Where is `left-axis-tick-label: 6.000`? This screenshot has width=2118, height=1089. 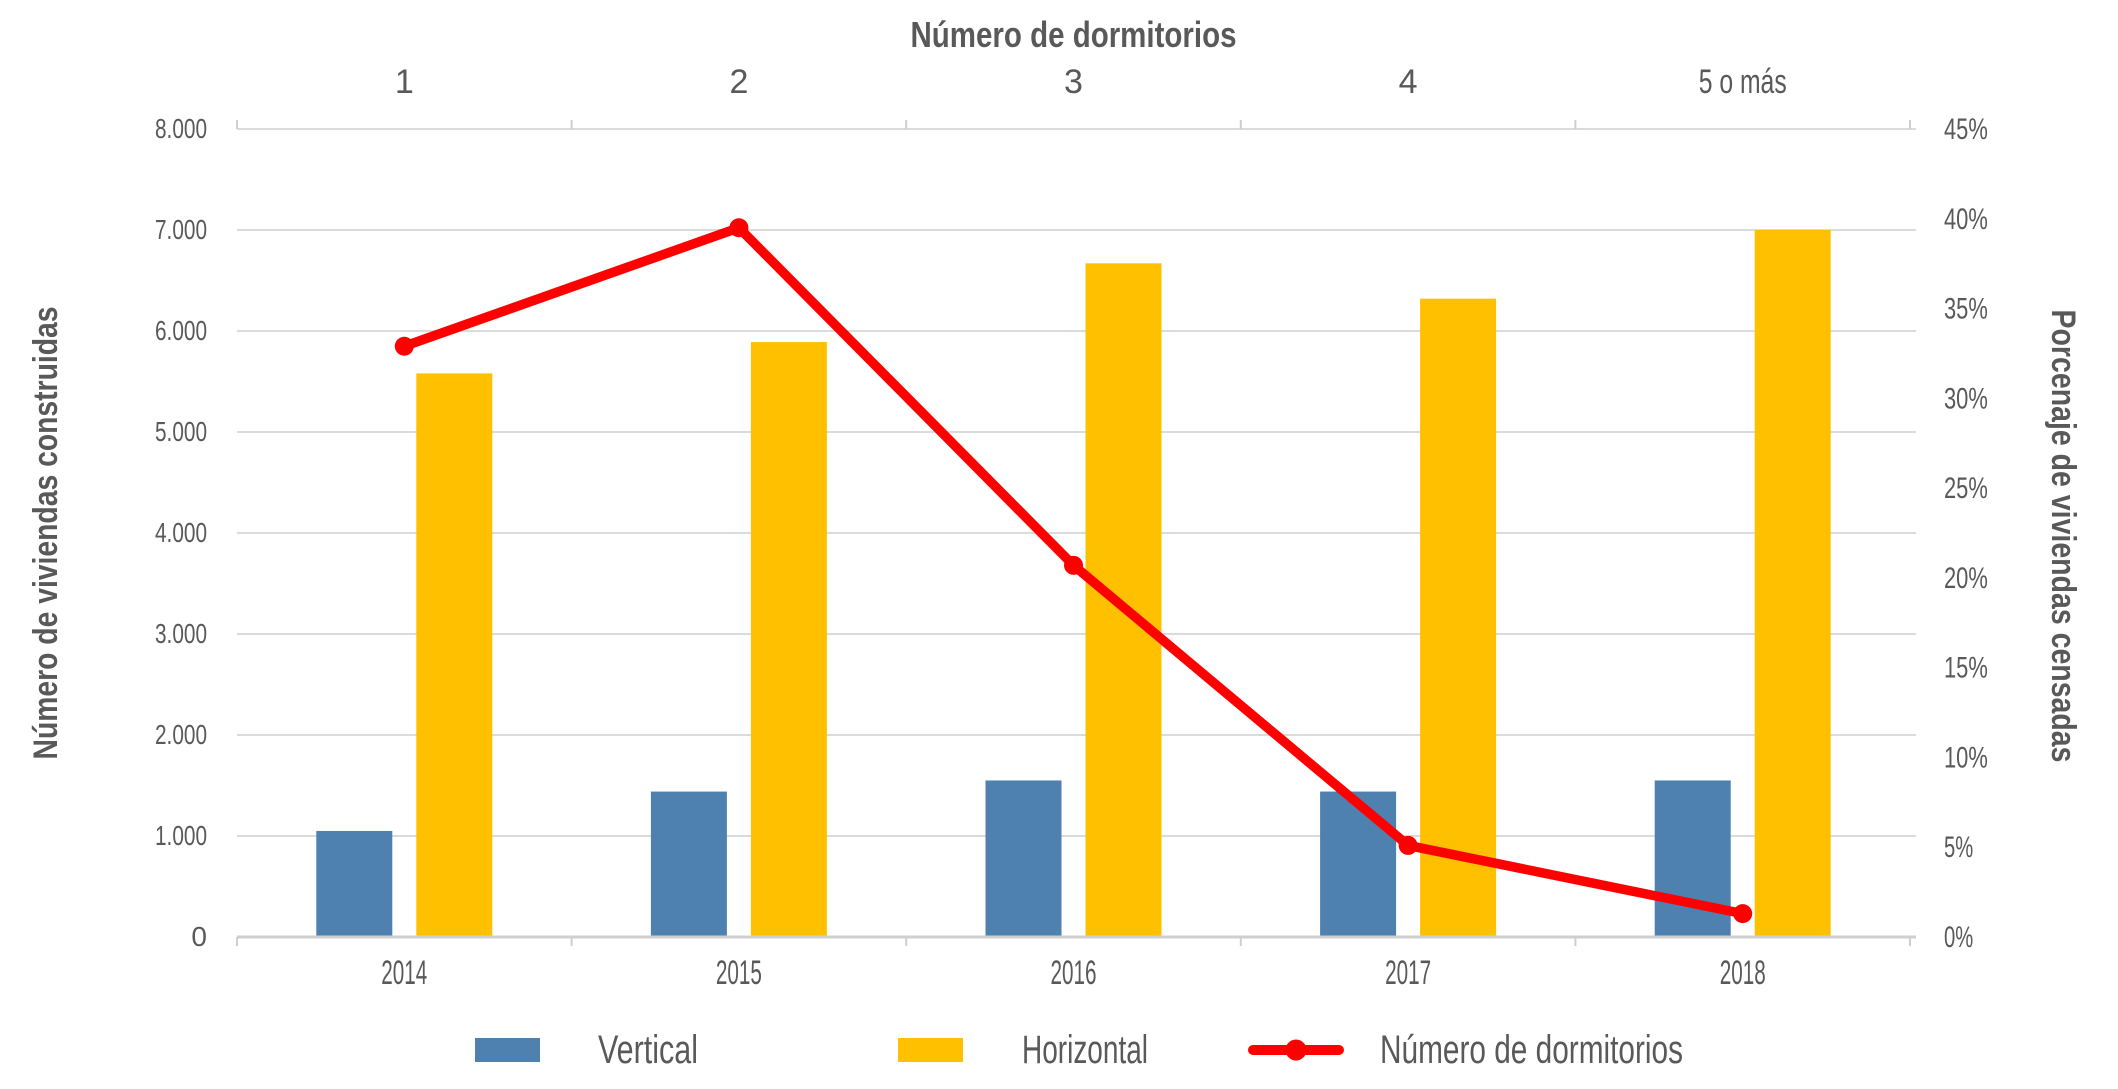
left-axis-tick-label: 6.000 is located at coordinates (181, 330).